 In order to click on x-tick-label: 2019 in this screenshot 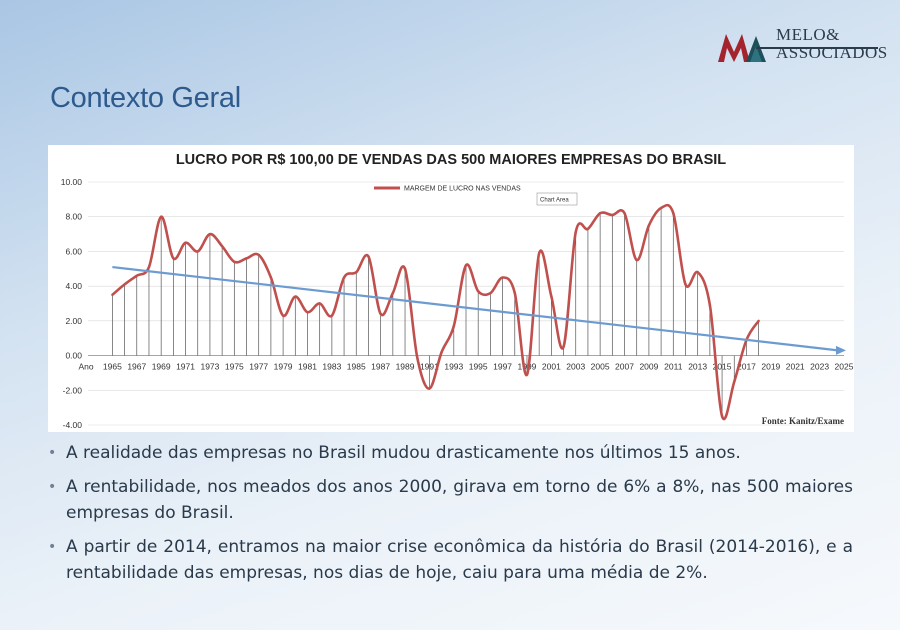, I will do `click(770, 367)`.